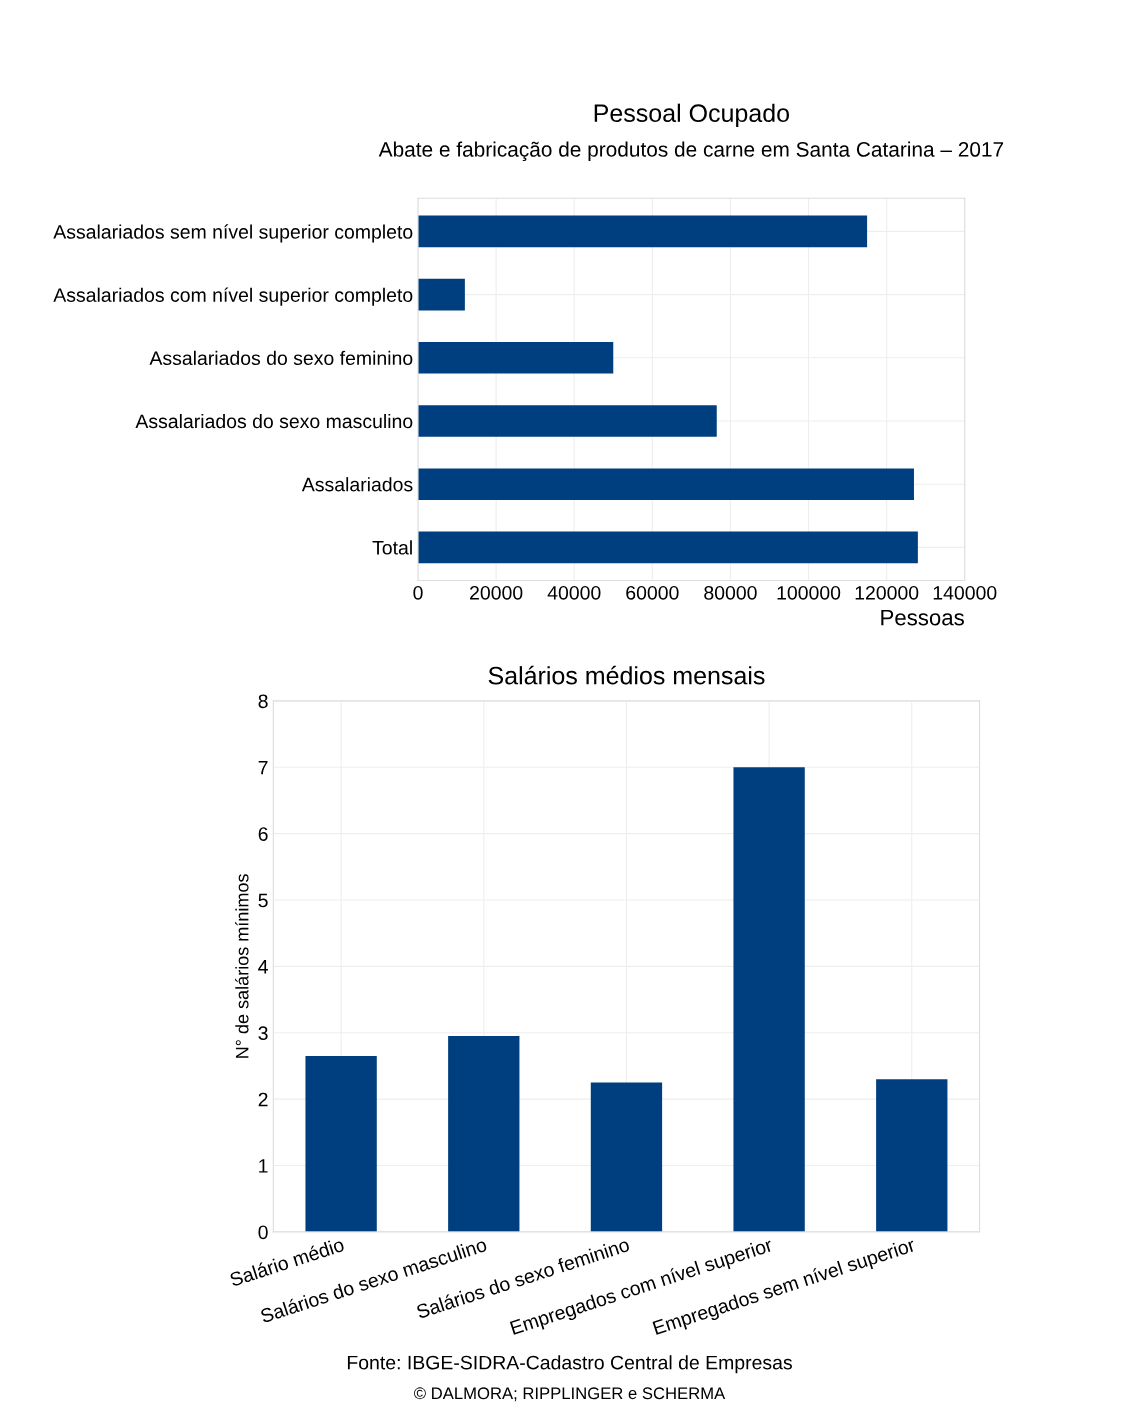 This screenshot has width=1139, height=1416. What do you see at coordinates (263, 1232) in the screenshot?
I see `y-tick-label: 0` at bounding box center [263, 1232].